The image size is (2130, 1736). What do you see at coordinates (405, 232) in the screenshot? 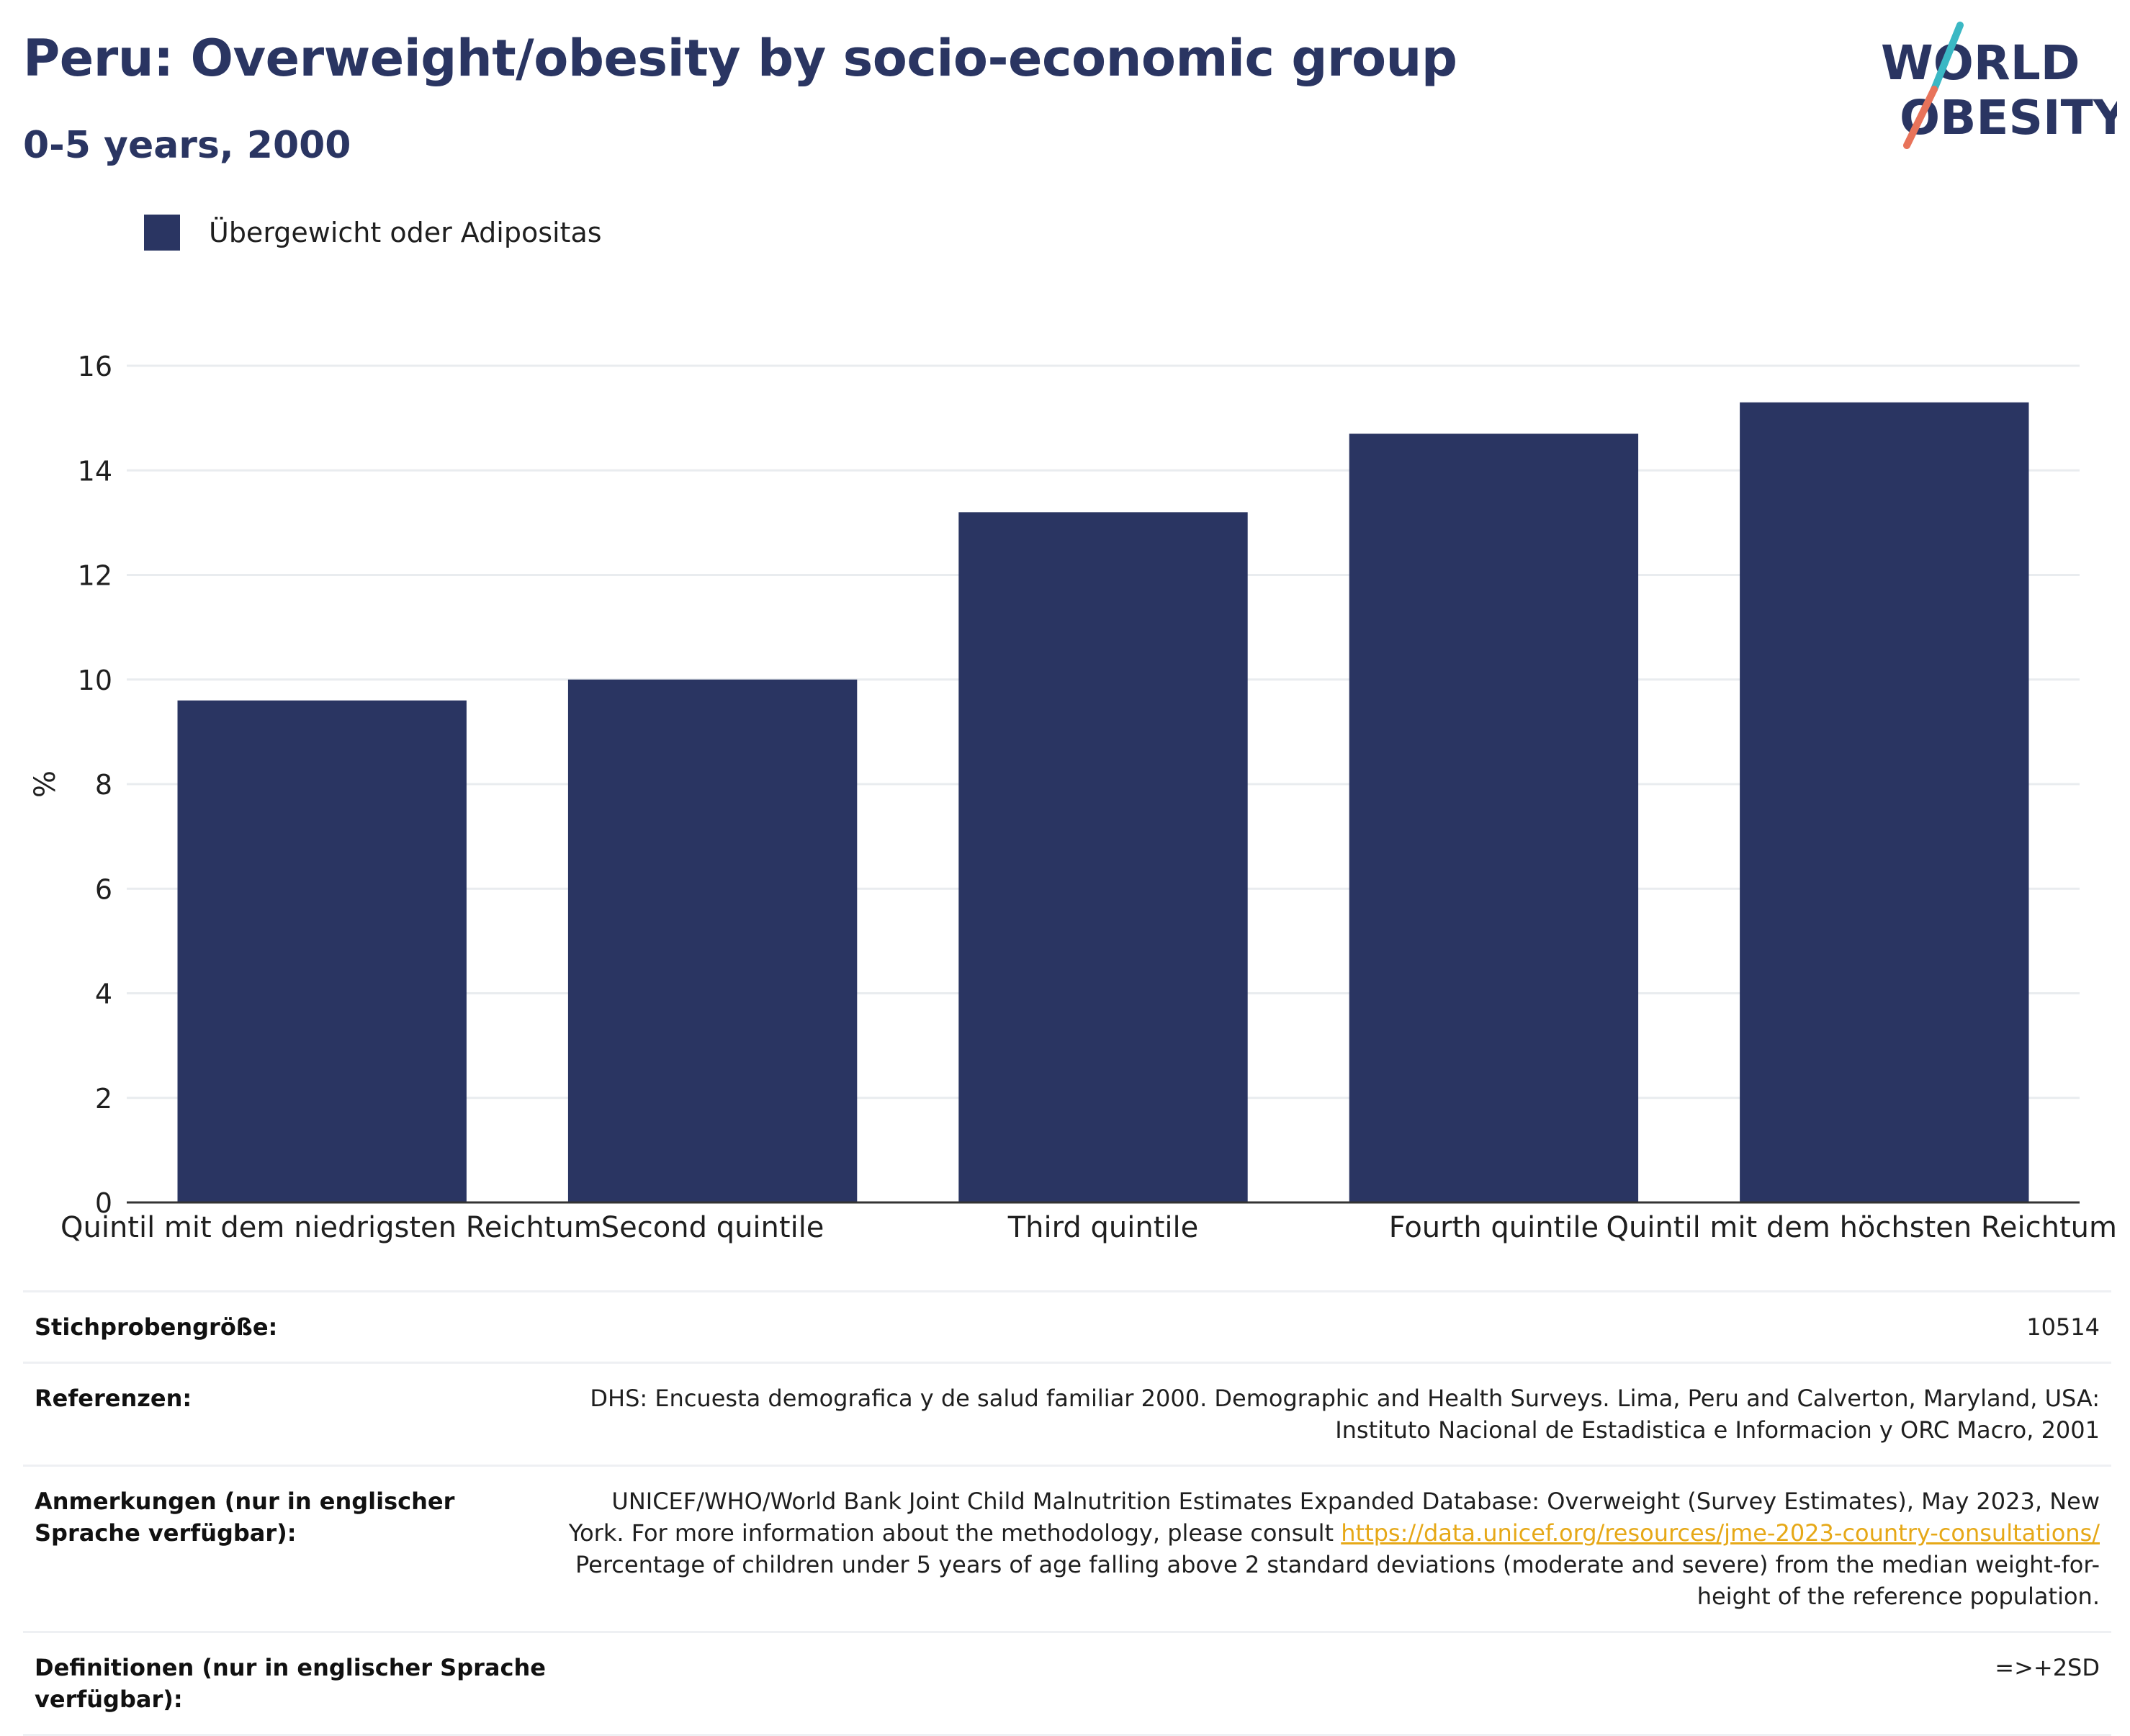
I see `legend-label: Übergewicht oder Adipositas` at bounding box center [405, 232].